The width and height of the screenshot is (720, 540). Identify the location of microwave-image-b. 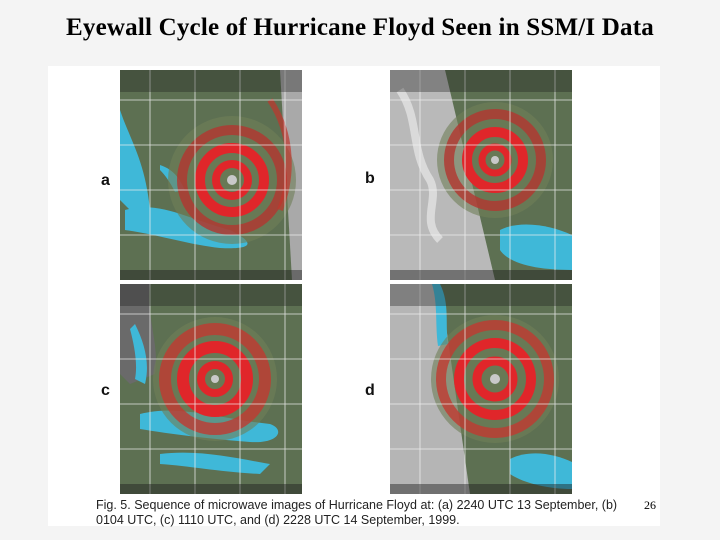
(481, 175).